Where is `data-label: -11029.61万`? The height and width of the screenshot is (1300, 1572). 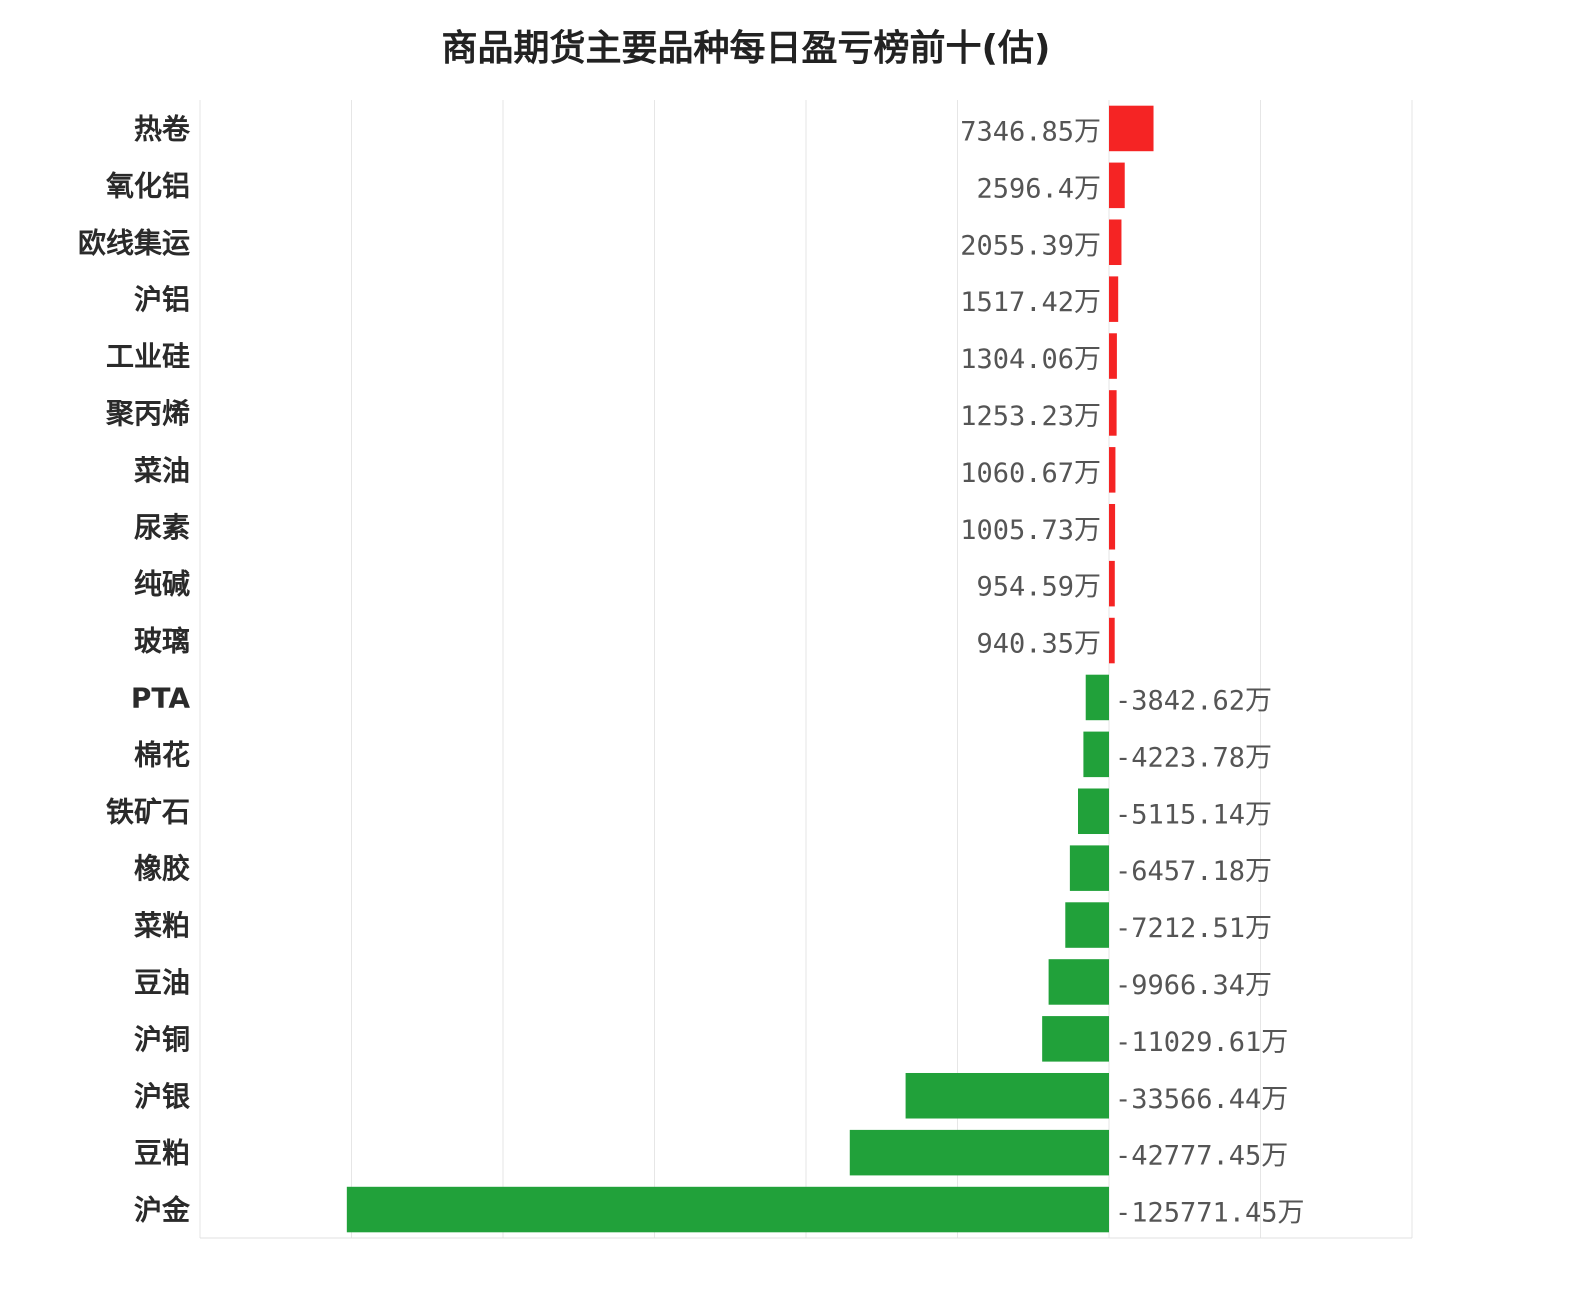 data-label: -11029.61万 is located at coordinates (1201, 1042).